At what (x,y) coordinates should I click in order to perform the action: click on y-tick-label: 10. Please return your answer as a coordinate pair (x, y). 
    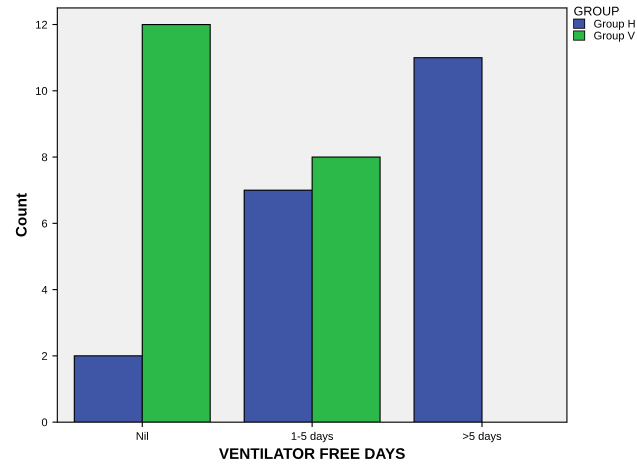
    Looking at the image, I should click on (42, 91).